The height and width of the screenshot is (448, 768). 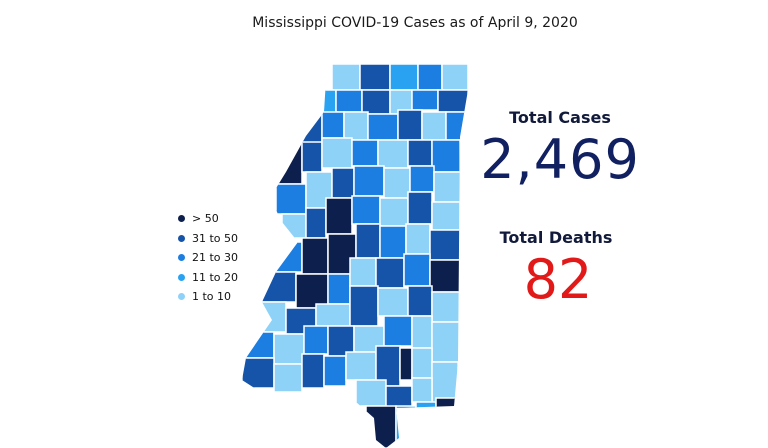 I want to click on legend-item: 21 to 30, so click(x=208, y=258).